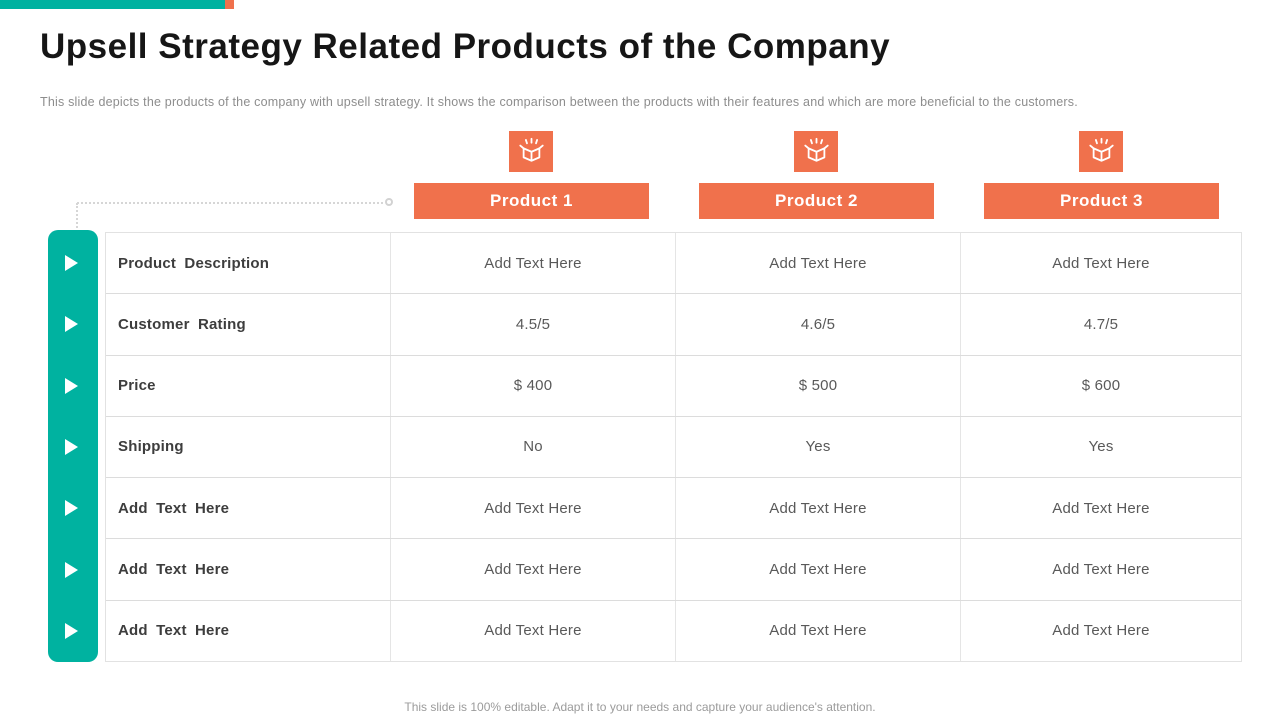 This screenshot has width=1280, height=720. I want to click on row-value: $ 500, so click(818, 385).